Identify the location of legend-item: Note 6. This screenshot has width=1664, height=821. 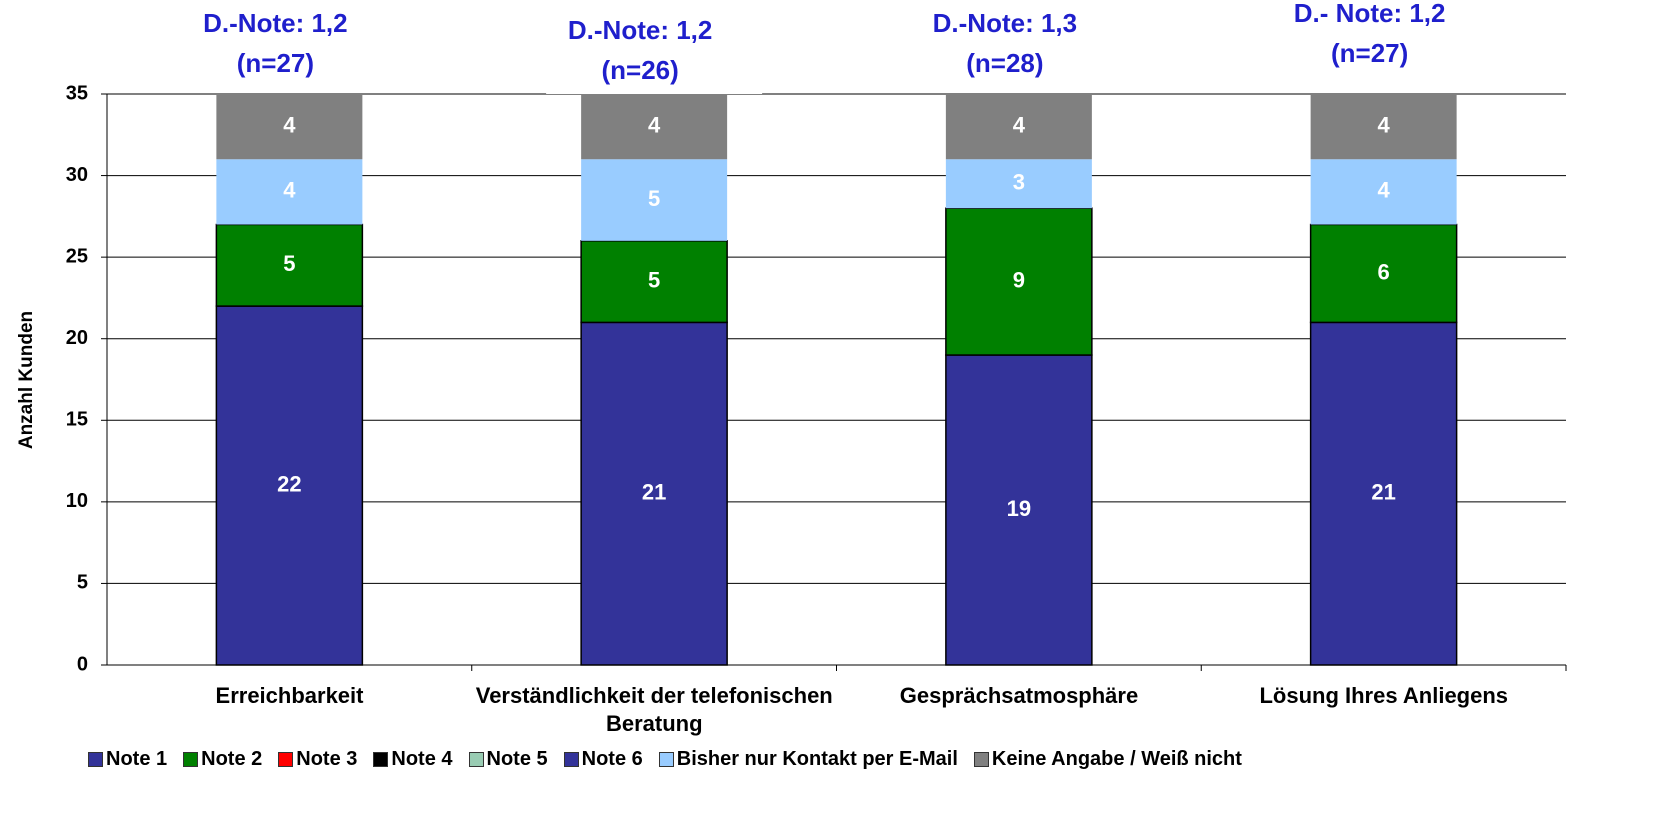
(603, 759).